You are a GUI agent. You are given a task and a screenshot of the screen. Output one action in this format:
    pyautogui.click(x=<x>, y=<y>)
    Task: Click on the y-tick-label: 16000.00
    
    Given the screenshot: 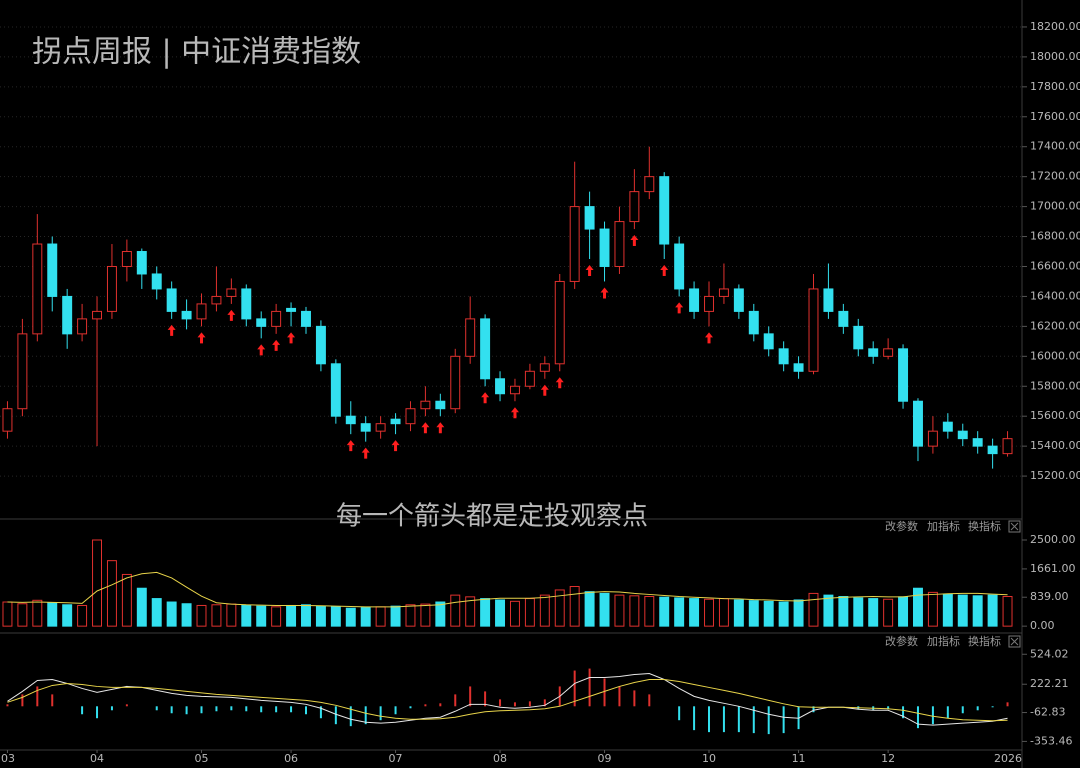 What is the action you would take?
    pyautogui.click(x=1055, y=355)
    